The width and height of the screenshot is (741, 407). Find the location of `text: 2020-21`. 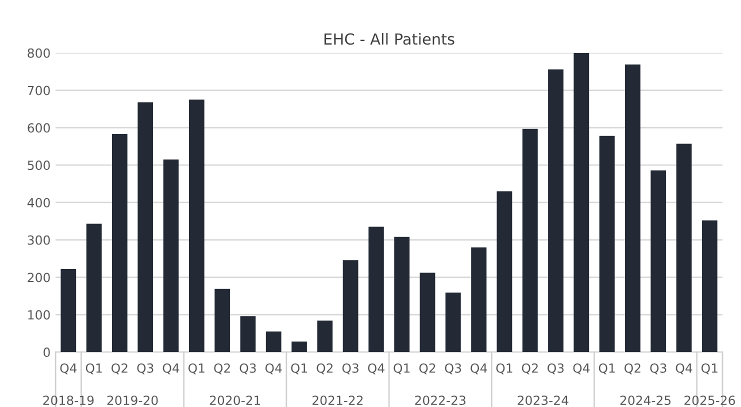

text: 2020-21 is located at coordinates (235, 401).